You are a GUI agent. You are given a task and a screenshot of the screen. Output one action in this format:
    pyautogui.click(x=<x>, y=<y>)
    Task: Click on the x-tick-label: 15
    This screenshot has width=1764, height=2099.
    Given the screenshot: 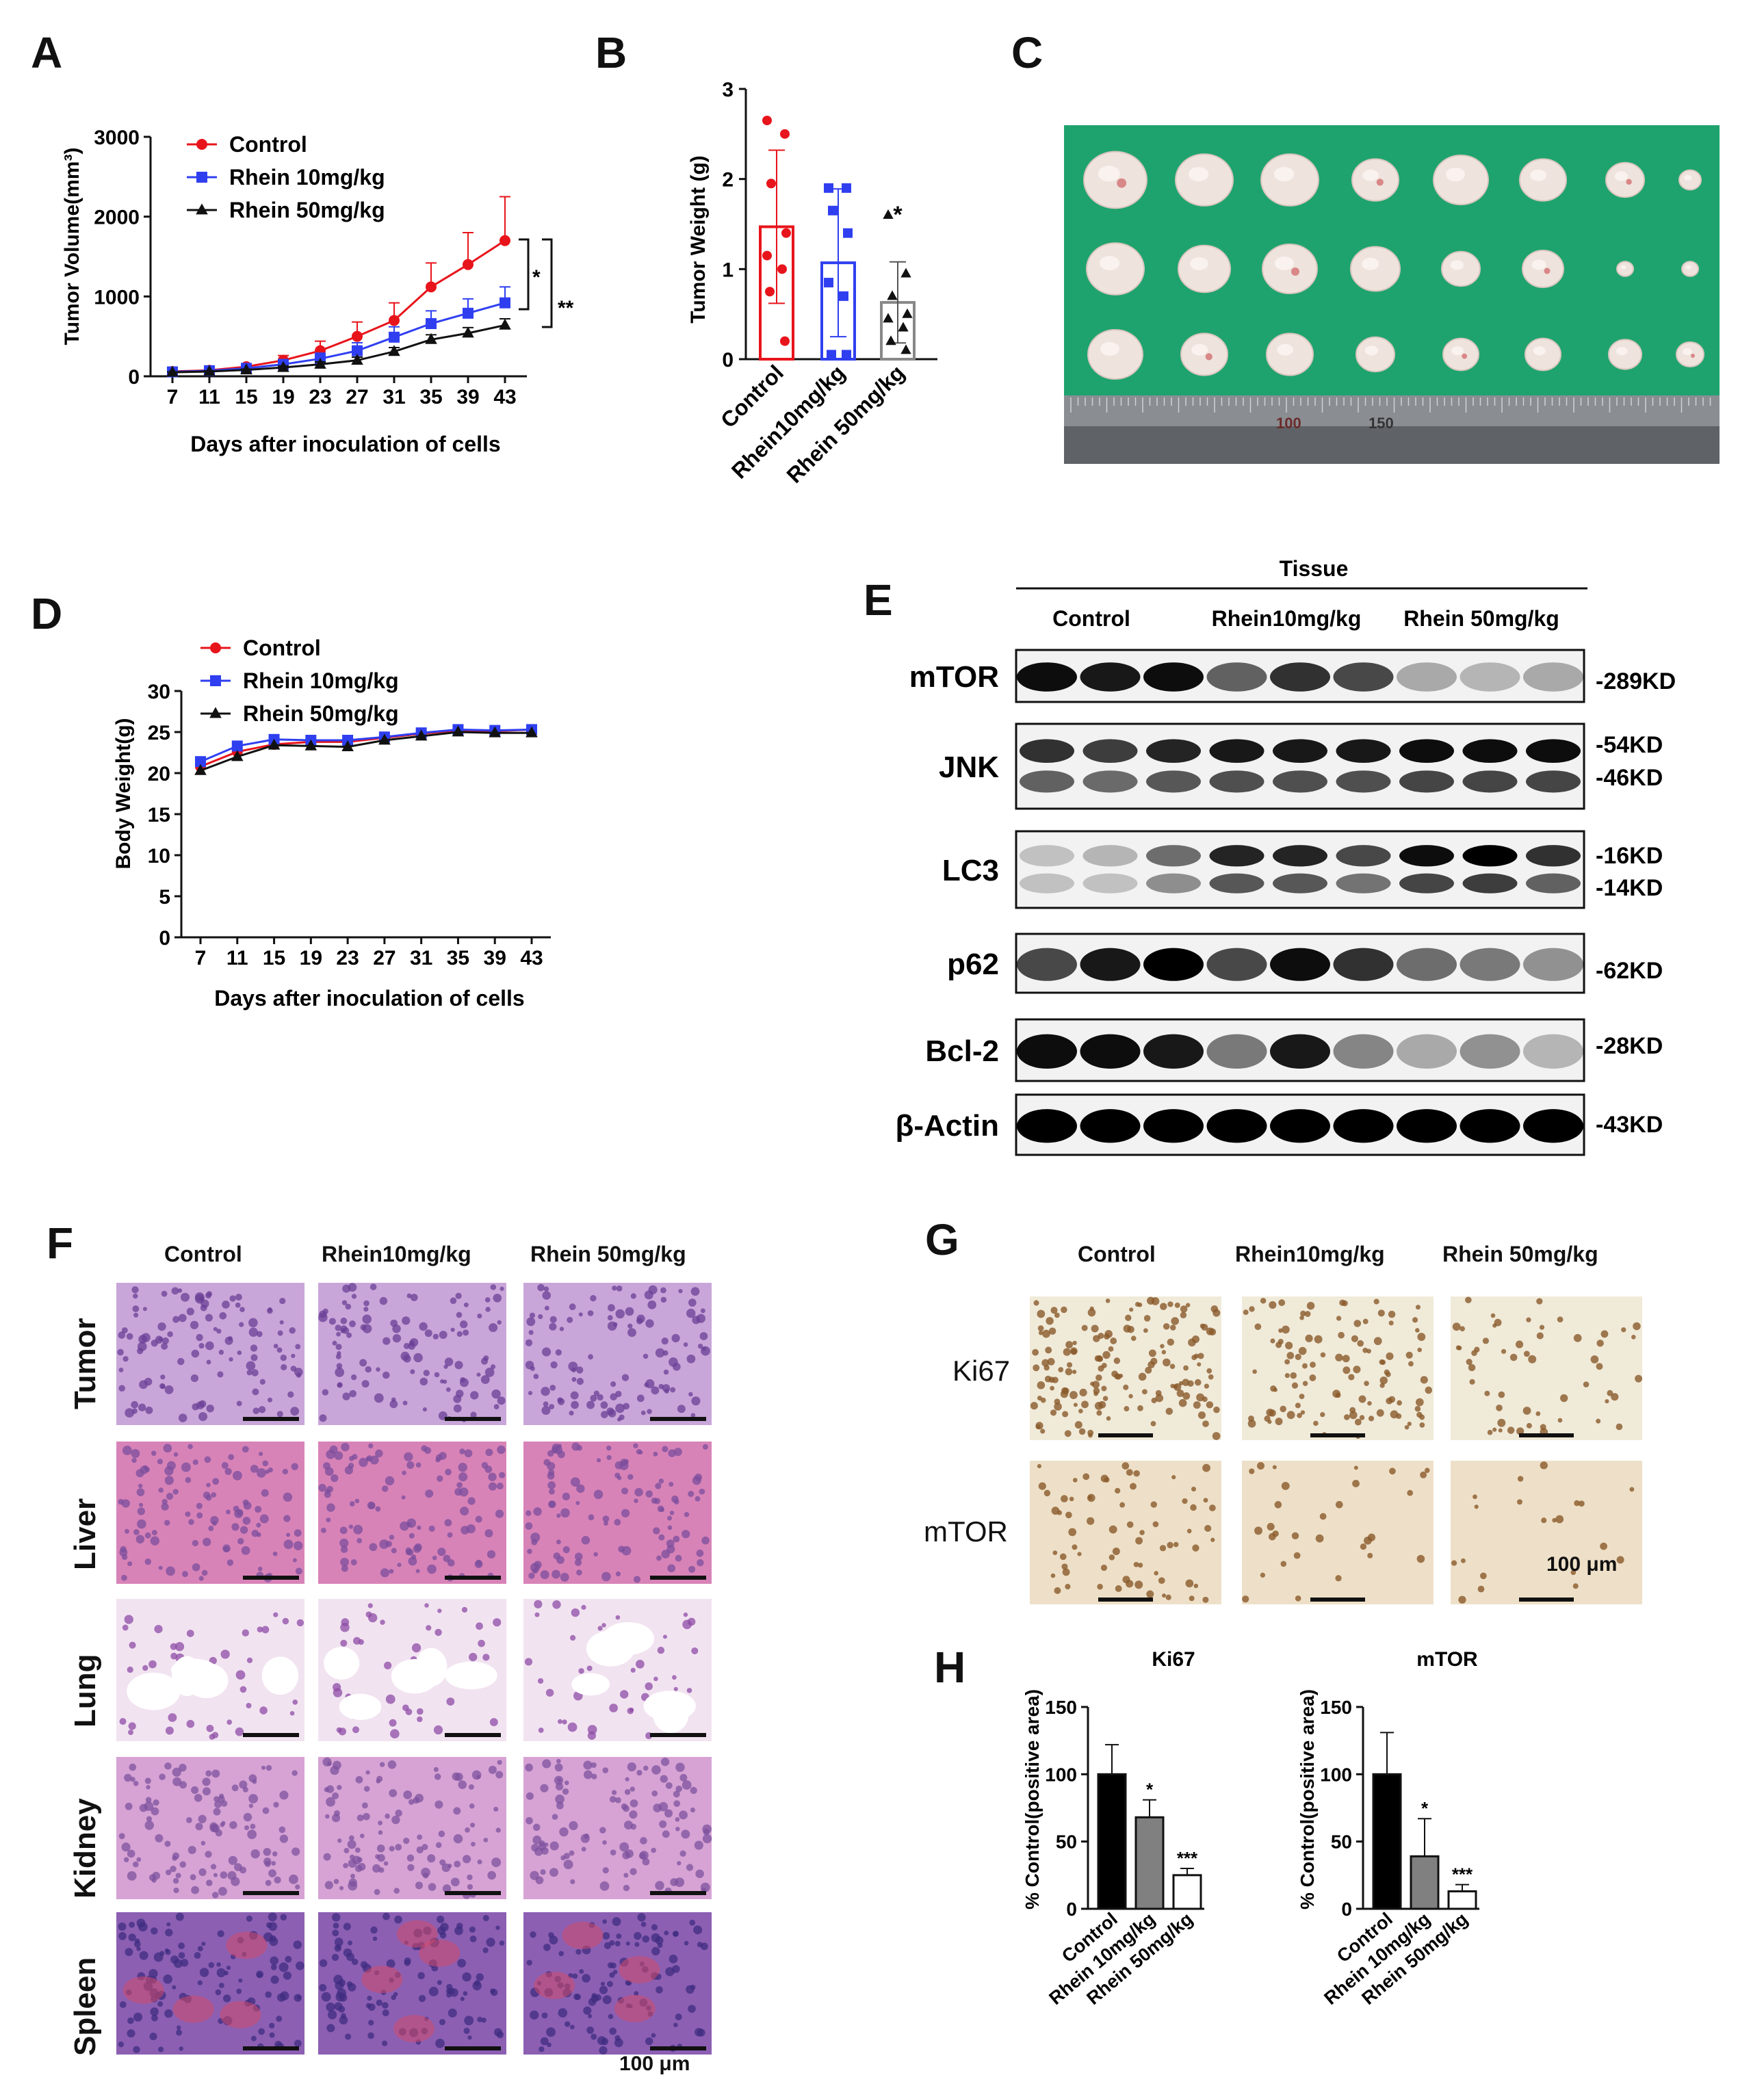 What is the action you would take?
    pyautogui.click(x=274, y=958)
    